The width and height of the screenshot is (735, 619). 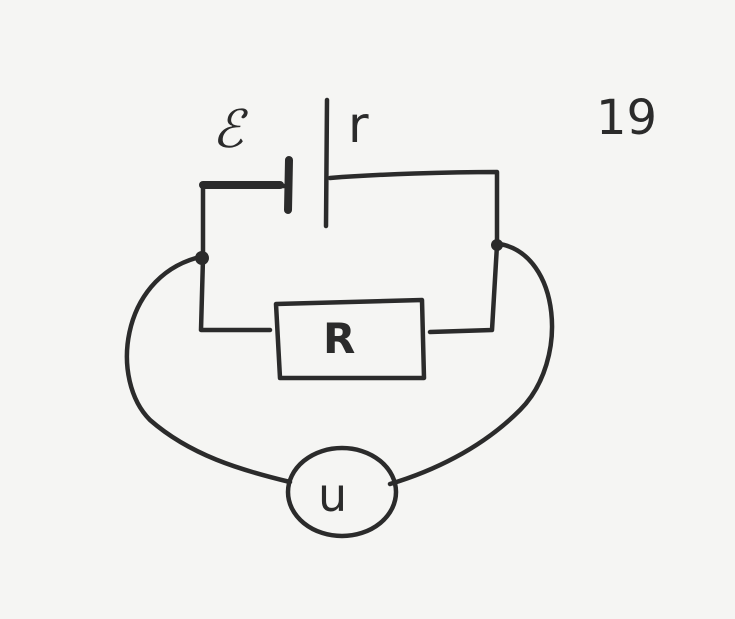 What do you see at coordinates (358, 125) in the screenshot?
I see `internal-resistance-label: r` at bounding box center [358, 125].